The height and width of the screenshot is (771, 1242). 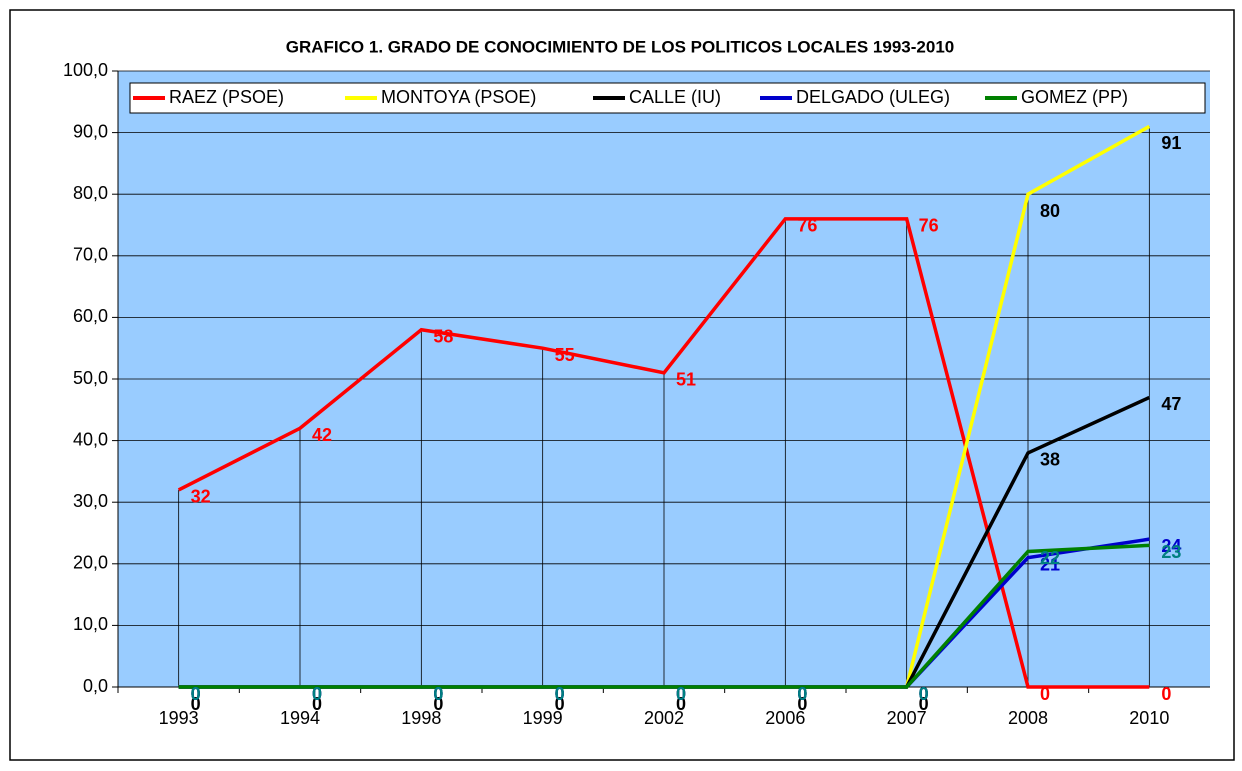 I want to click on x-tick-label: 2008, so click(x=1028, y=718).